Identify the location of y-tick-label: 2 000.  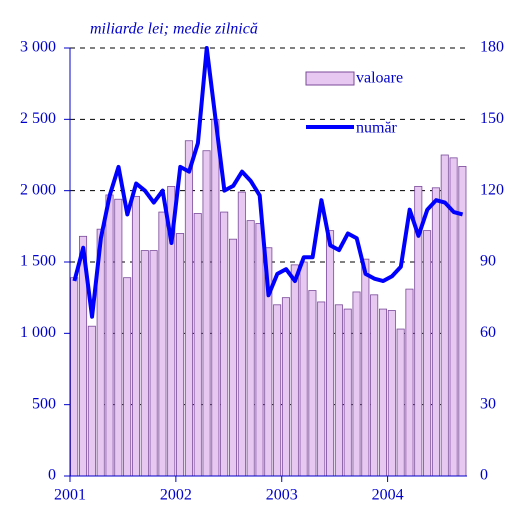
(38, 189).